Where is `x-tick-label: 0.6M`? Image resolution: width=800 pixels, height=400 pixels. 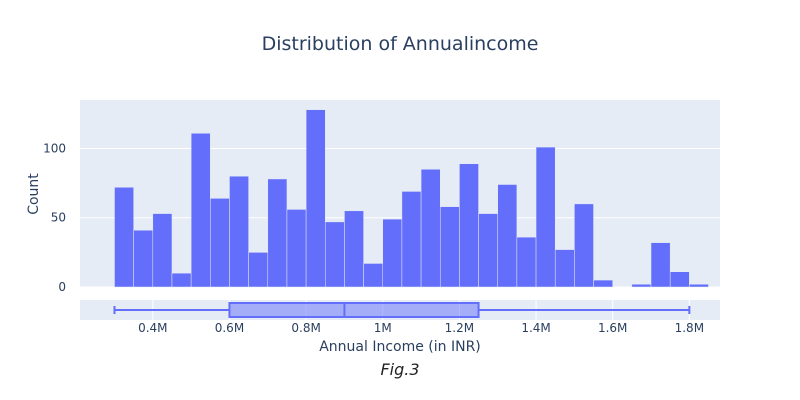 x-tick-label: 0.6M is located at coordinates (229, 328).